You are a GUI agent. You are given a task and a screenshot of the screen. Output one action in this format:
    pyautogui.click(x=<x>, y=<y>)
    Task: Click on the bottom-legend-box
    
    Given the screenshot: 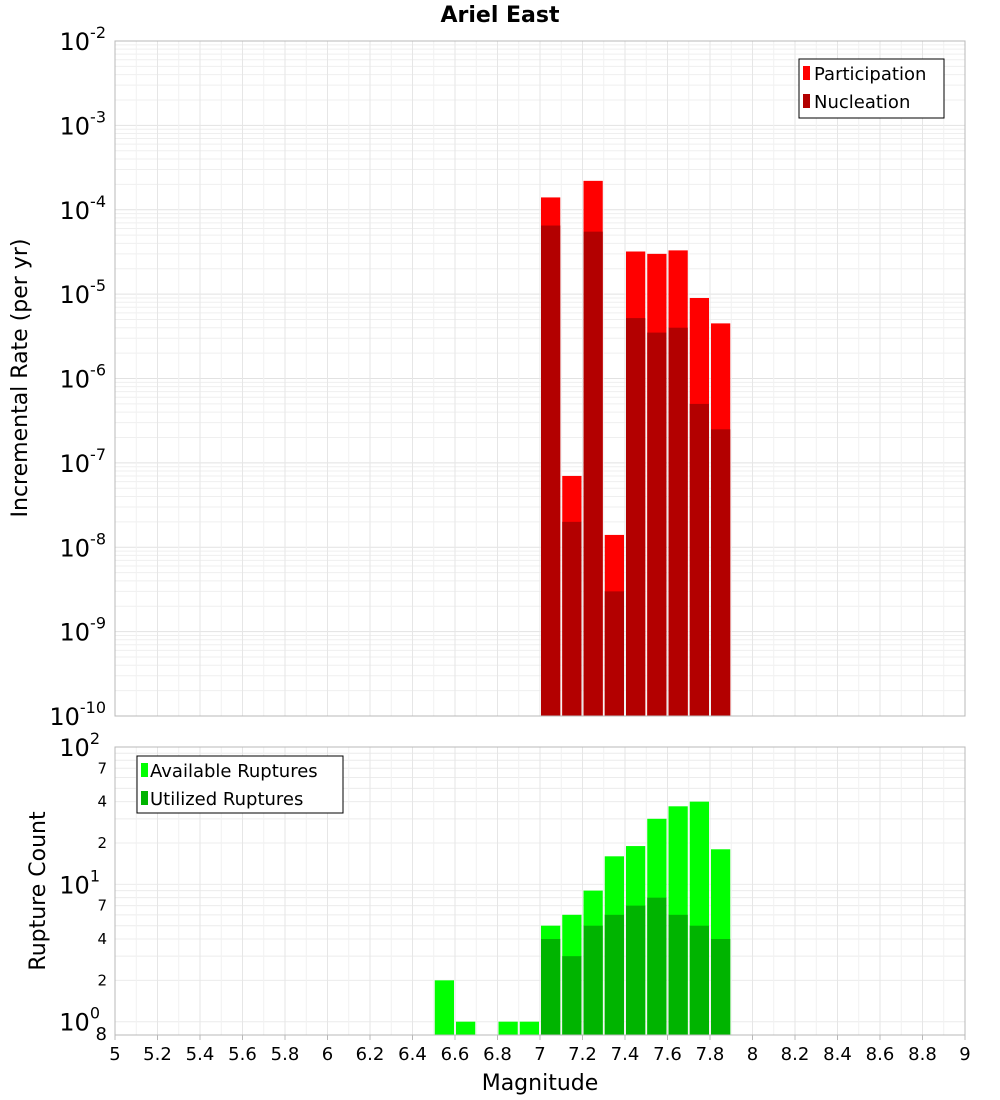 What is the action you would take?
    pyautogui.click(x=240, y=784)
    